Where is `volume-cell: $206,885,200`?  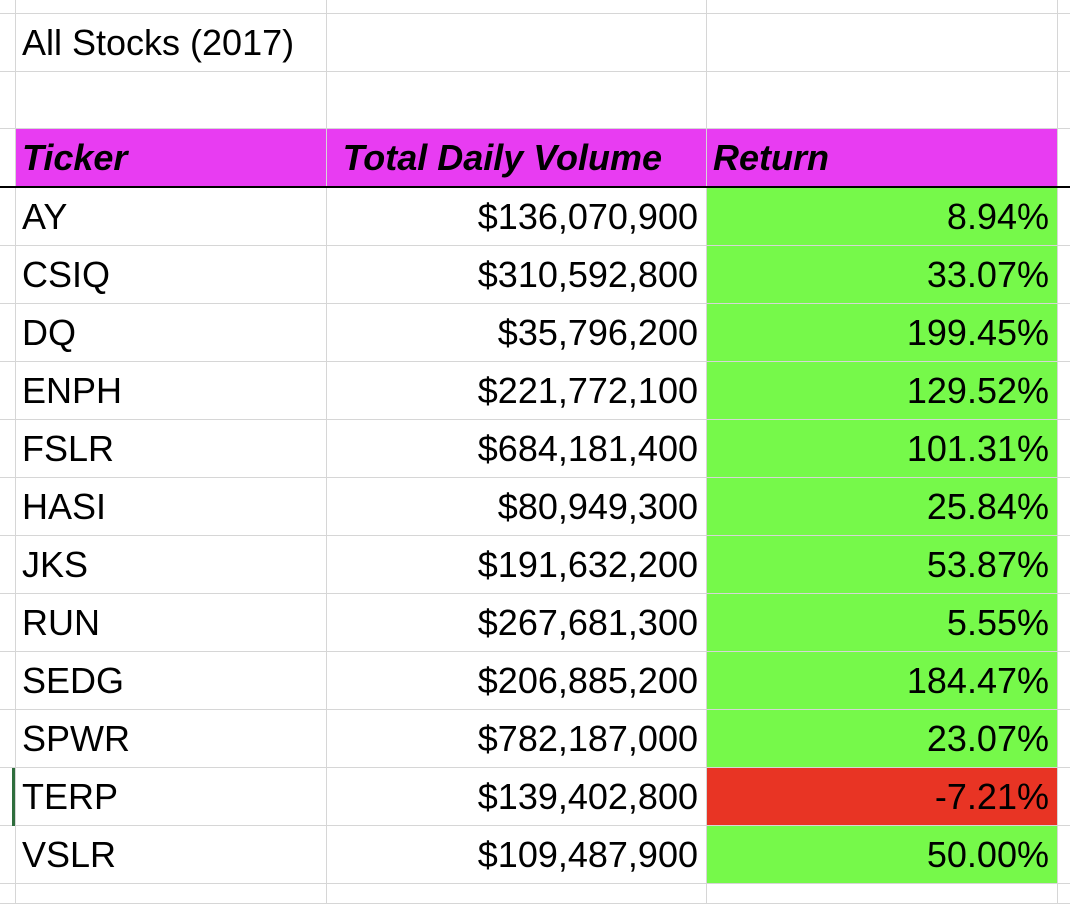 volume-cell: $206,885,200 is located at coordinates (517, 680).